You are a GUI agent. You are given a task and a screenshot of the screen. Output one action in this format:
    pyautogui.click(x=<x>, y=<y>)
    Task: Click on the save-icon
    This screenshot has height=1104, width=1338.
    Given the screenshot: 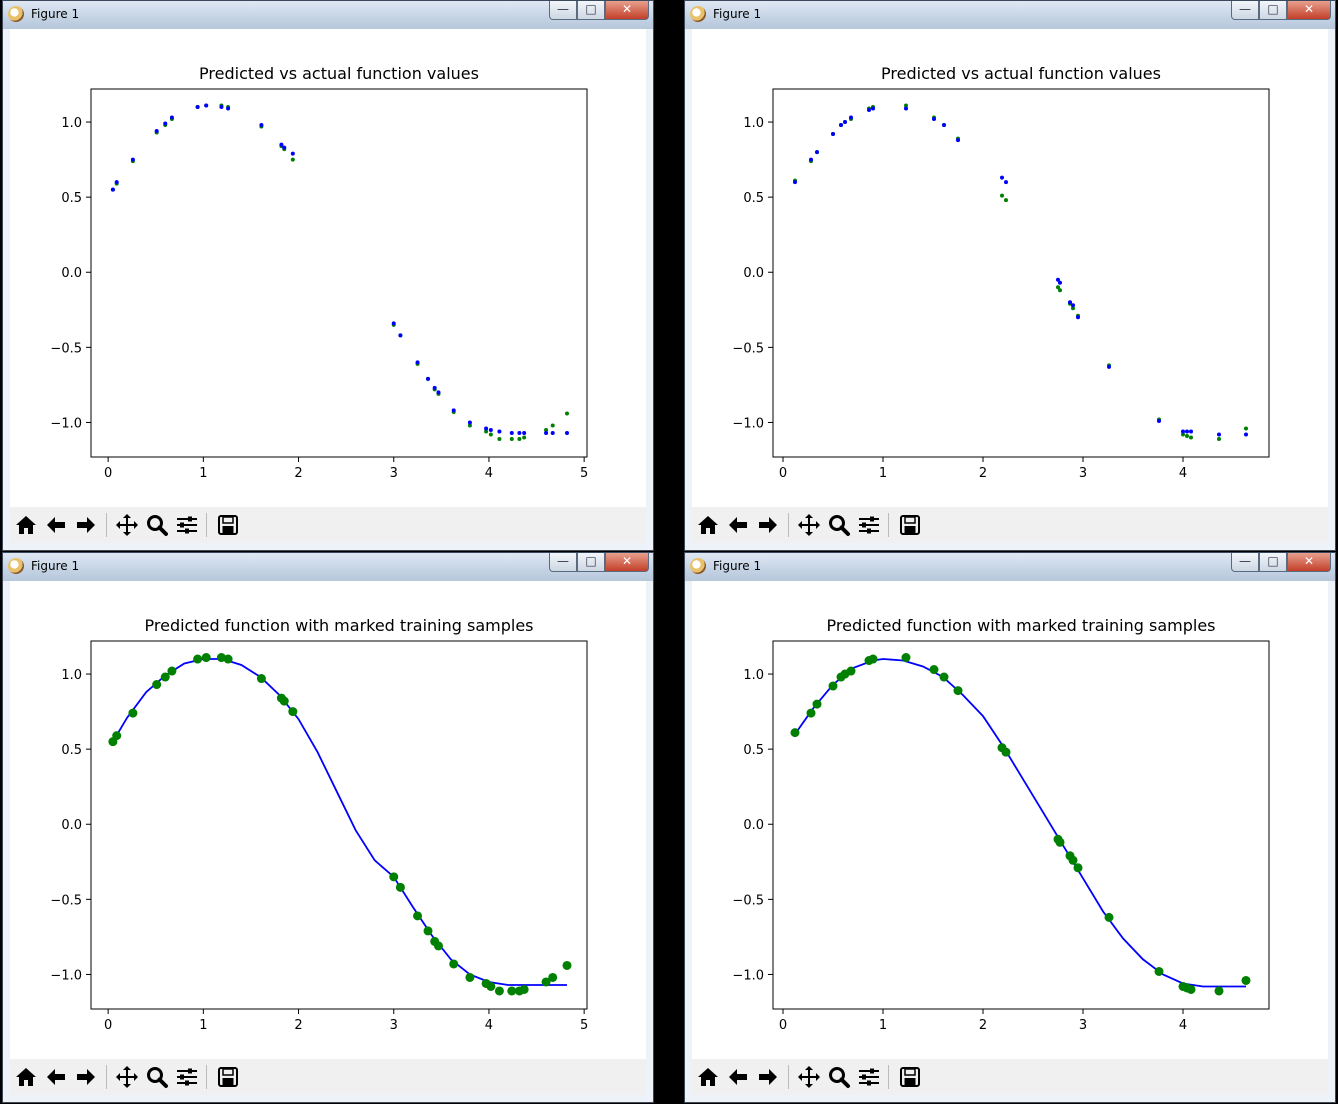 What is the action you would take?
    pyautogui.click(x=228, y=525)
    